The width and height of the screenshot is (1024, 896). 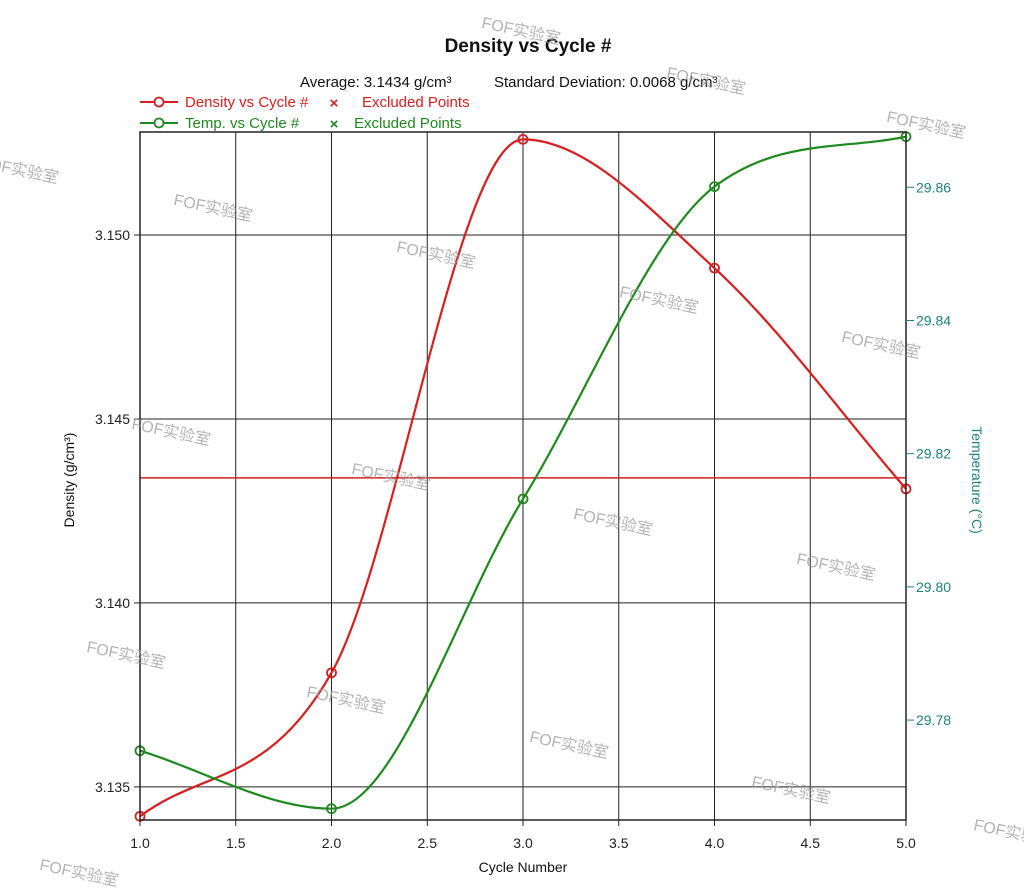 I want to click on y-right-tick-label: 29.82, so click(x=933, y=454).